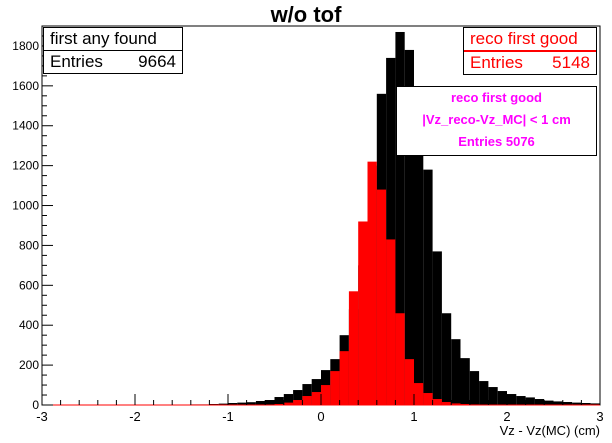 The height and width of the screenshot is (443, 612). I want to click on annotation-line-3: Entries 5076, so click(496, 141).